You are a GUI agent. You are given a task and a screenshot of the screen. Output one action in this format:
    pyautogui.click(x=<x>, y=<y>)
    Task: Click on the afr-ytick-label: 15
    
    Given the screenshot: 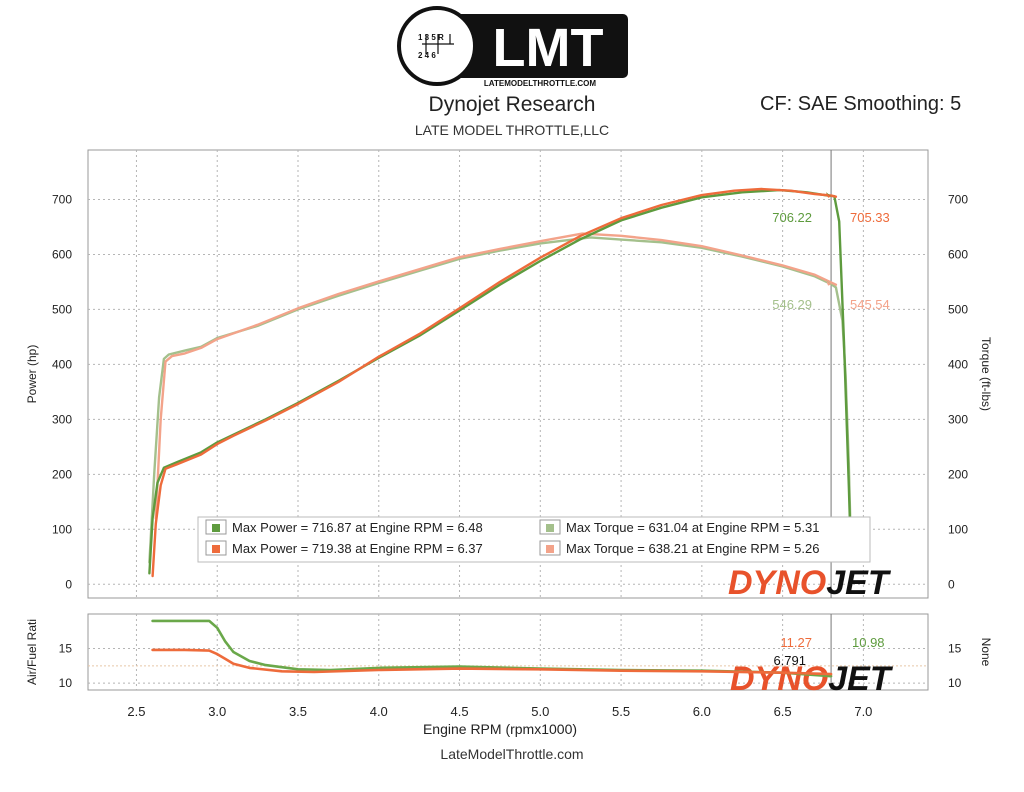 What is the action you would take?
    pyautogui.click(x=66, y=649)
    